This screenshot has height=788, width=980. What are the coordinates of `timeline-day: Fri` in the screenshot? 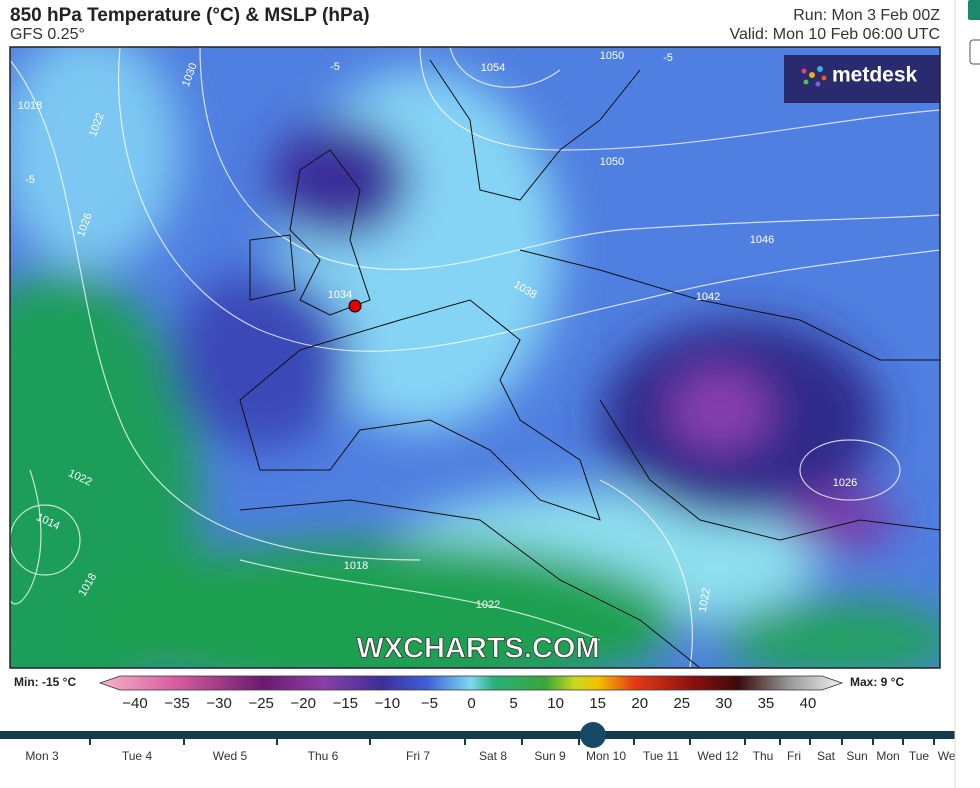 It's located at (794, 756).